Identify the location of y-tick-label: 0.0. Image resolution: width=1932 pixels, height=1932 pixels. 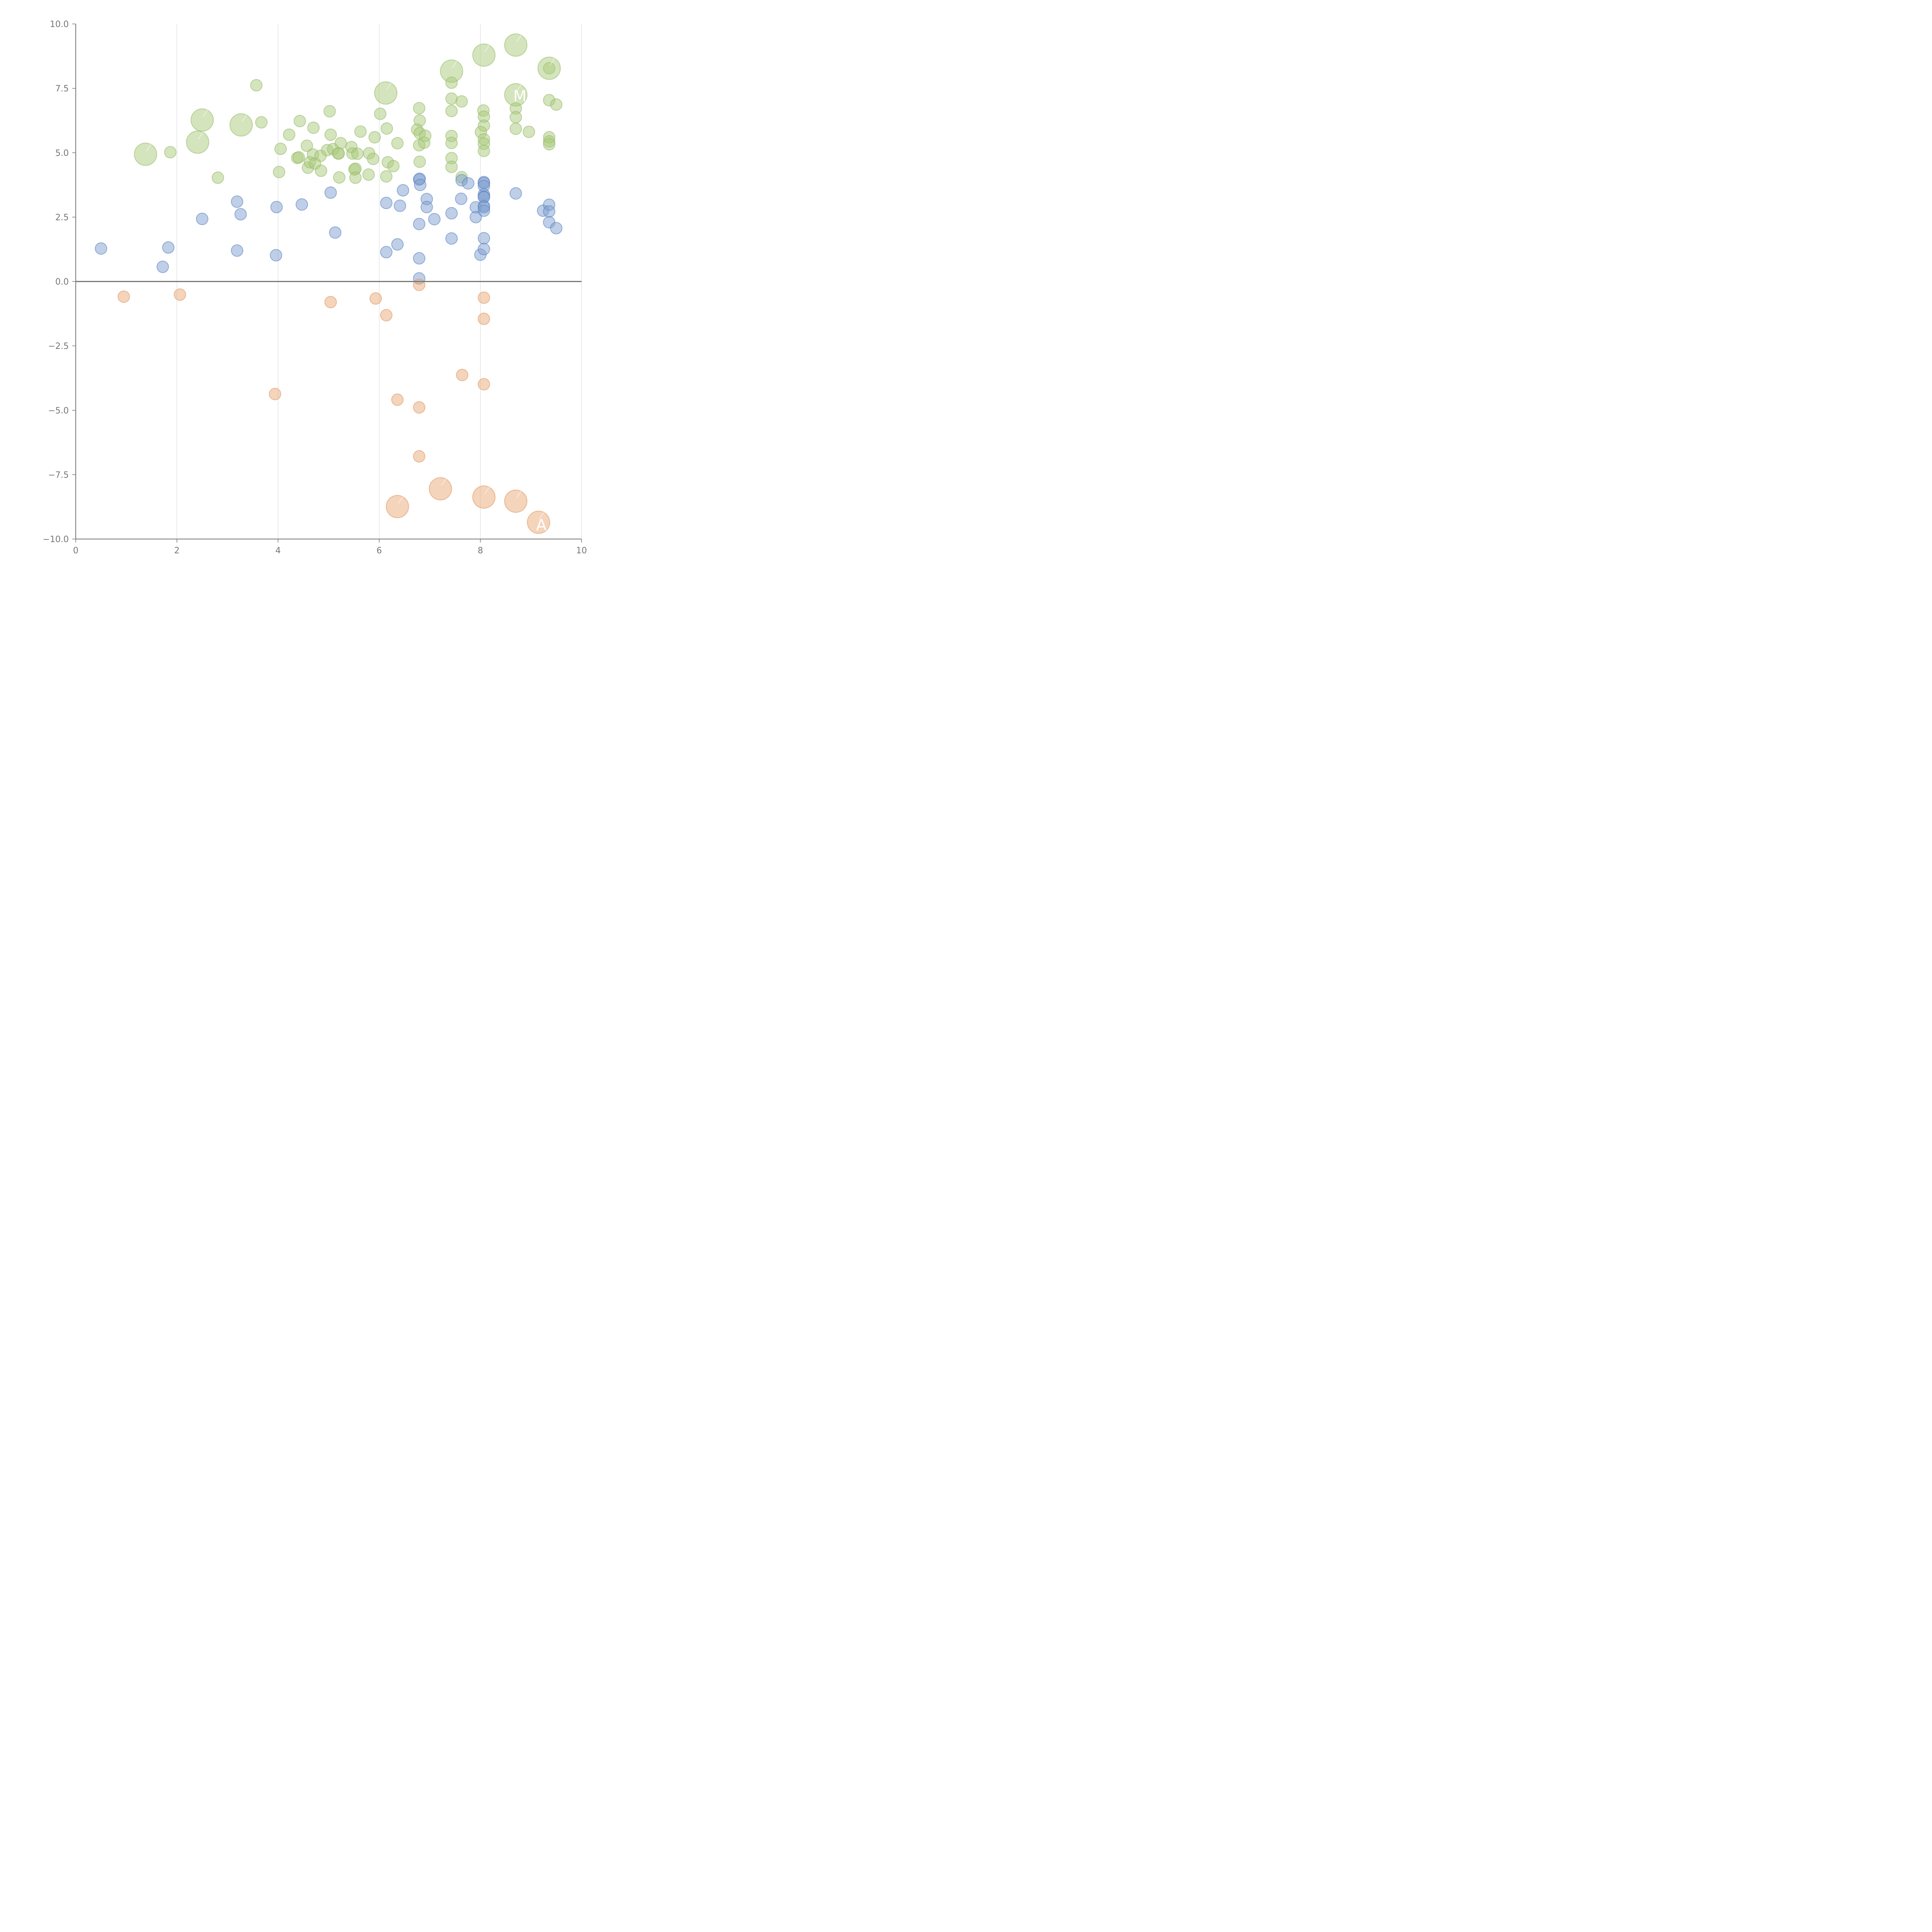
(62, 282).